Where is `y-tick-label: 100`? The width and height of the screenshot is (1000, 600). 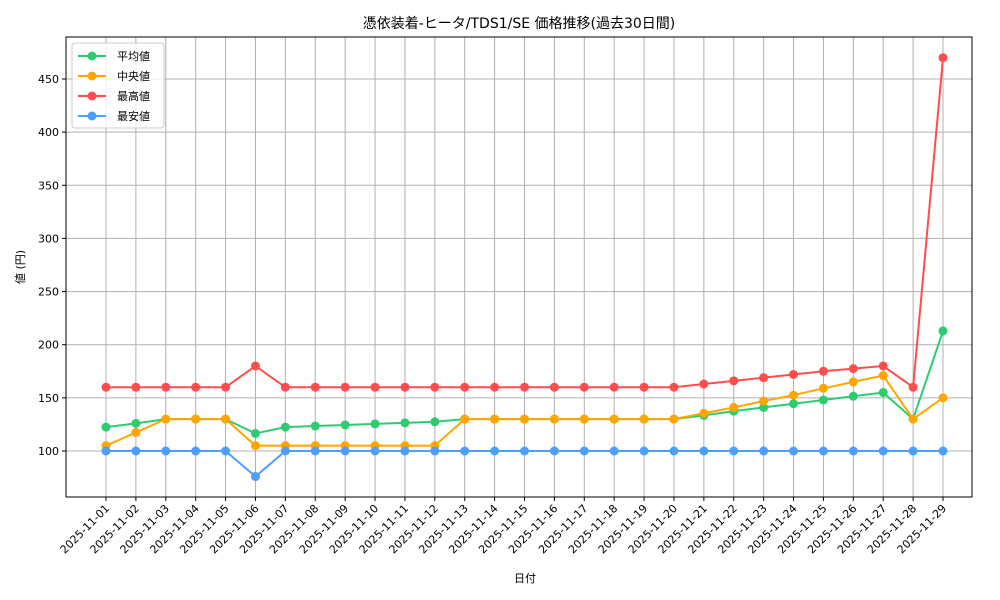
y-tick-label: 100 is located at coordinates (48, 451).